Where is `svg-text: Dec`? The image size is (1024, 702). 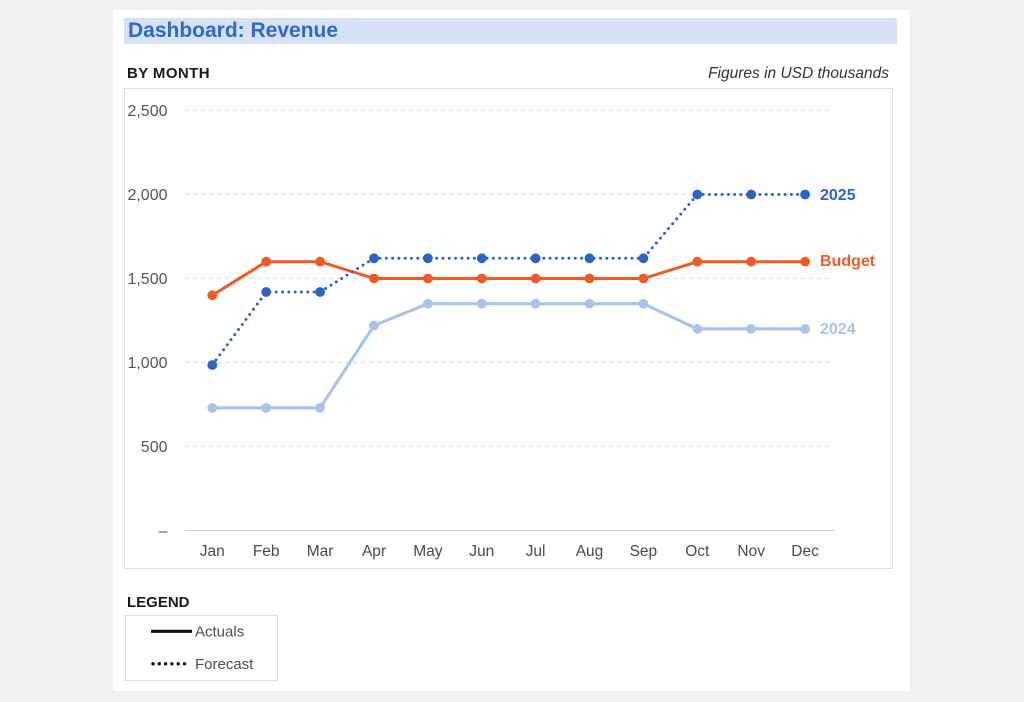
svg-text: Dec is located at coordinates (805, 551).